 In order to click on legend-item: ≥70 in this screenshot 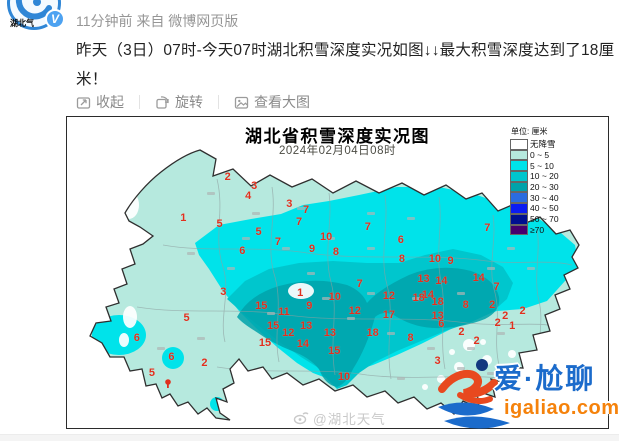, I will do `click(534, 230)`.